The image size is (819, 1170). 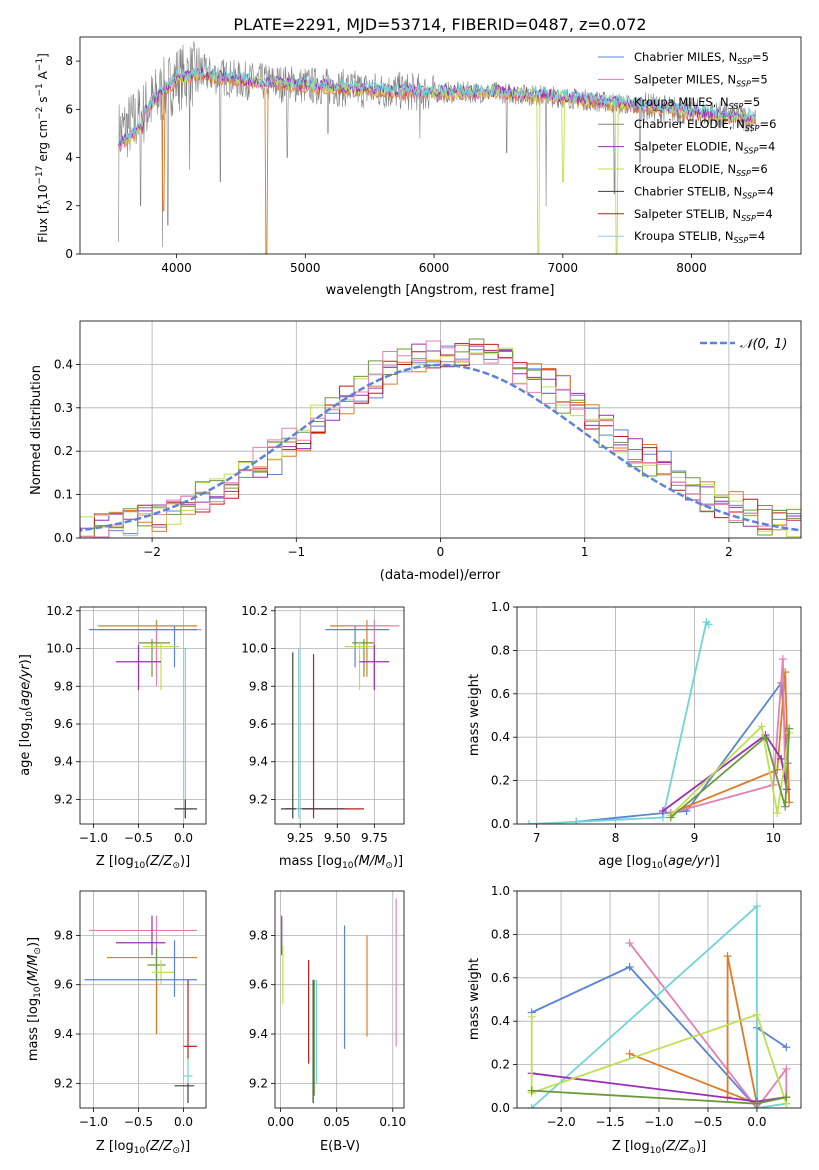 What do you see at coordinates (434, 268) in the screenshot?
I see `x-tick-label: 6000` at bounding box center [434, 268].